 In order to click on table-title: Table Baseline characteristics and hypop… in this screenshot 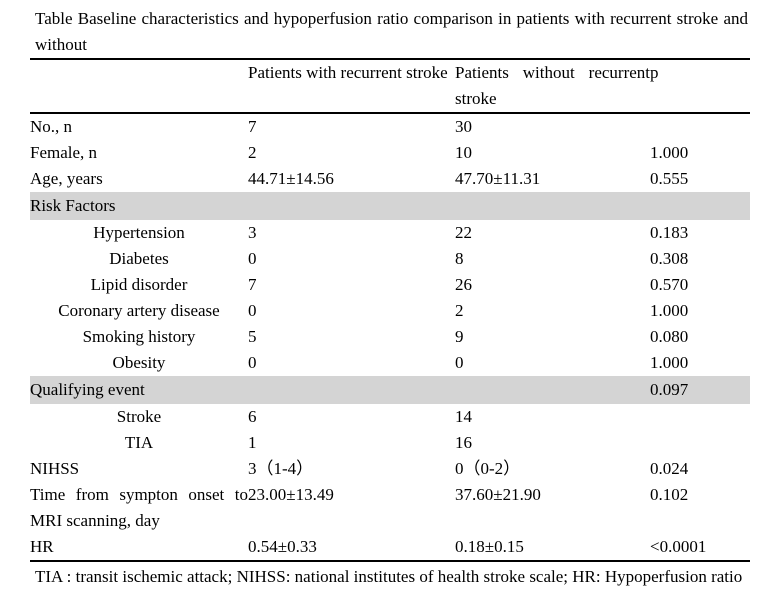, I will do `click(391, 31)`.